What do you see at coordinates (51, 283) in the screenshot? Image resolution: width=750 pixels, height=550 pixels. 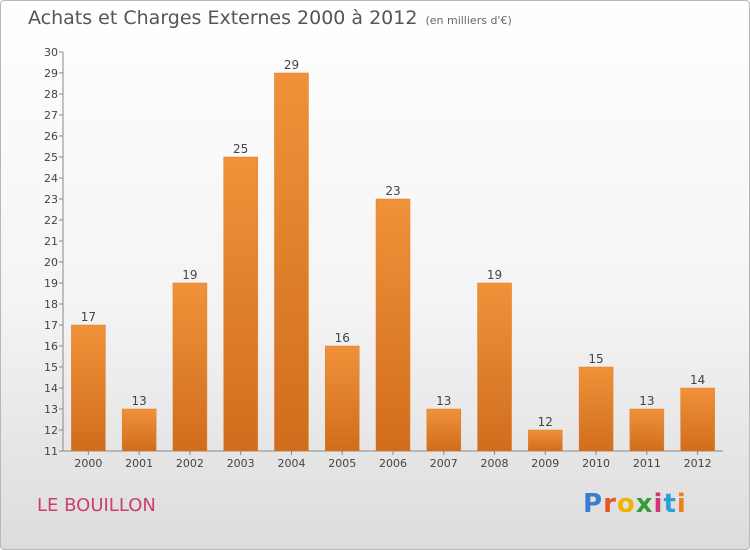 I see `y-tick-label: 19` at bounding box center [51, 283].